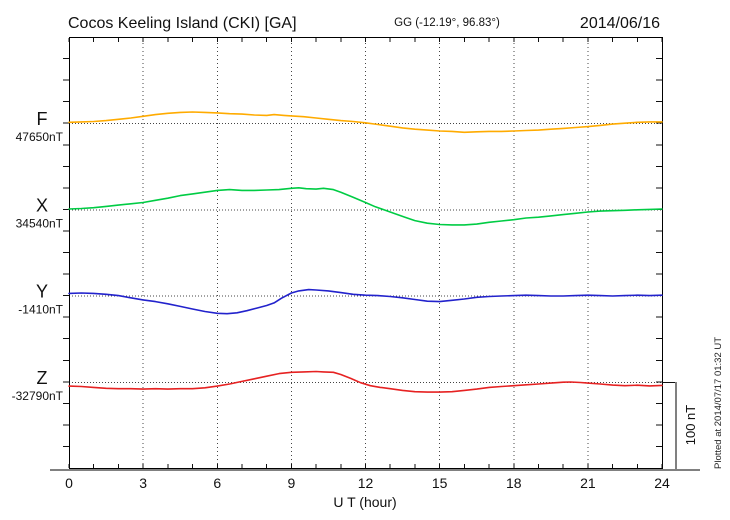  I want to click on channel-base-value-Y: -1410nT, so click(40, 310).